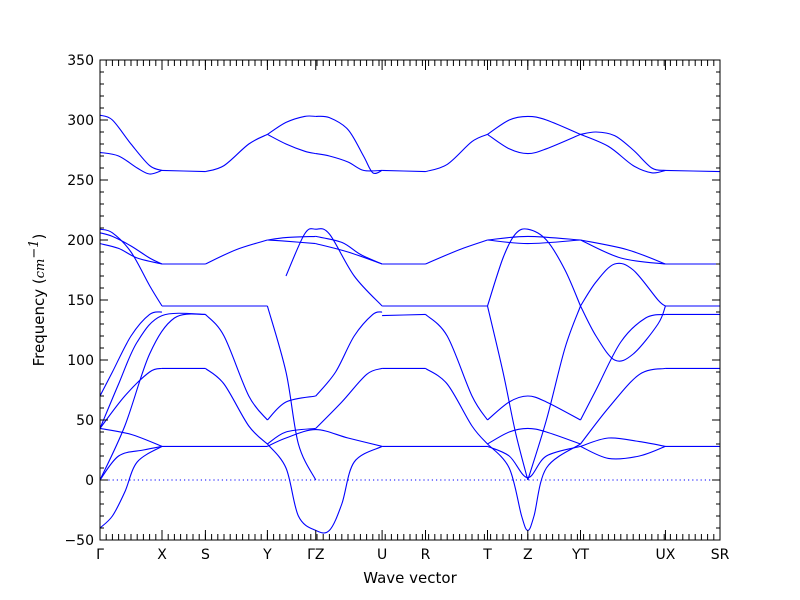 The image size is (800, 600). What do you see at coordinates (80, 361) in the screenshot?
I see `y-tick-label: 100` at bounding box center [80, 361].